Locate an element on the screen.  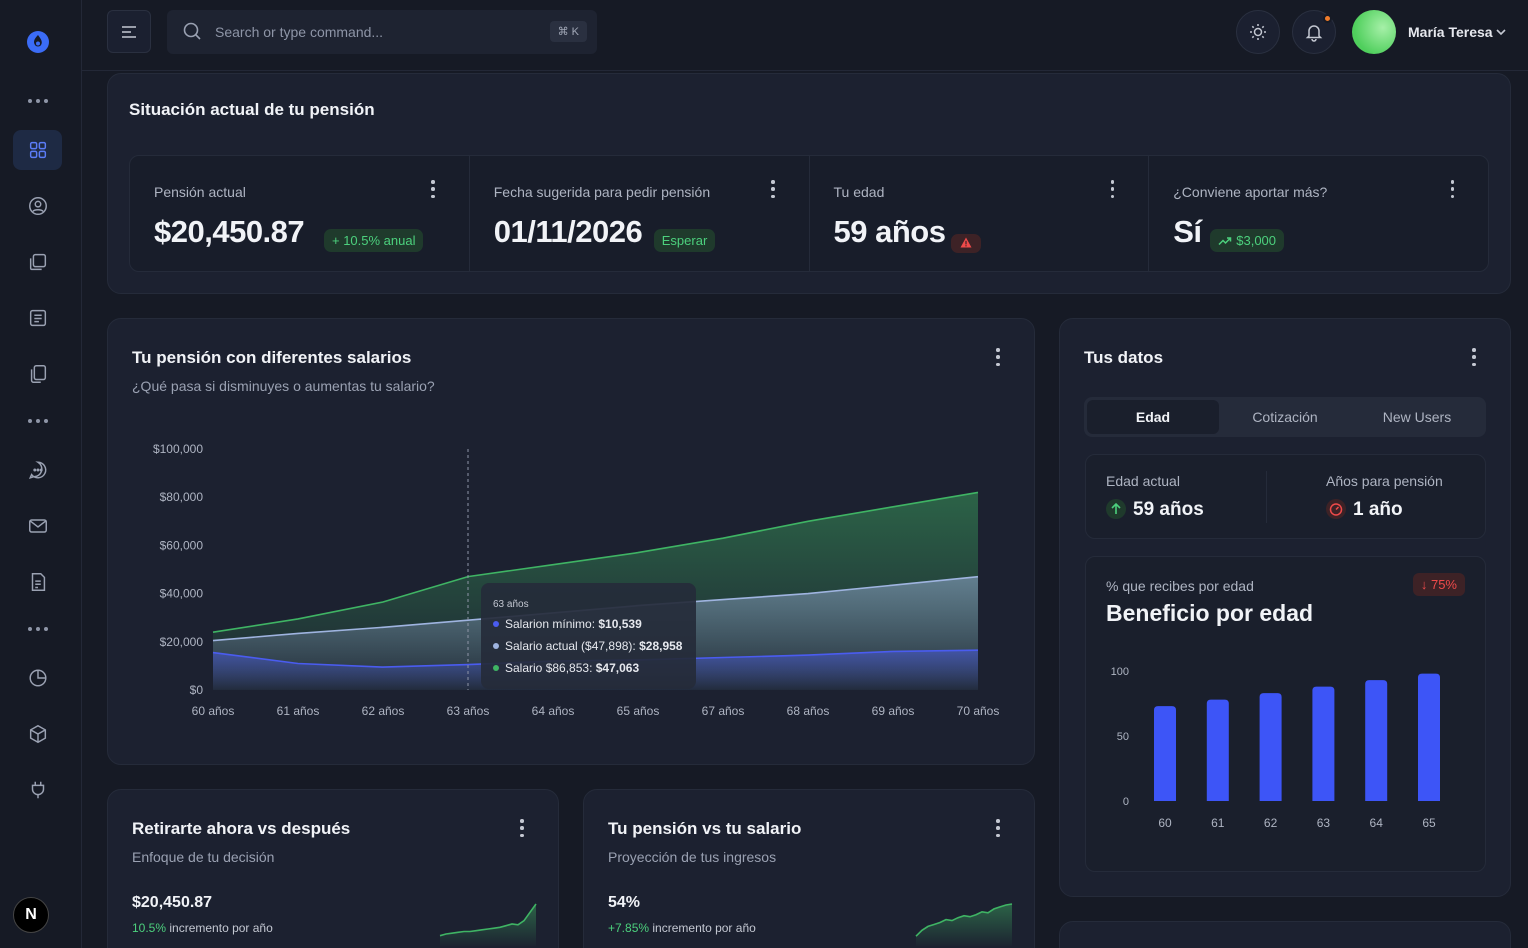
stat-label: Tu edad is located at coordinates (859, 192).